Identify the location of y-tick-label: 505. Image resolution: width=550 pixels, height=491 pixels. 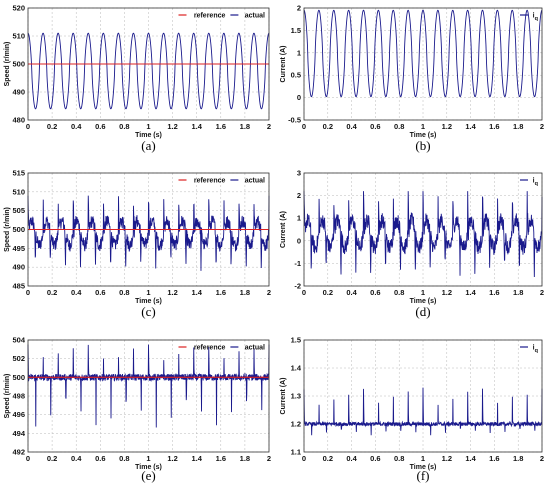
(18, 210).